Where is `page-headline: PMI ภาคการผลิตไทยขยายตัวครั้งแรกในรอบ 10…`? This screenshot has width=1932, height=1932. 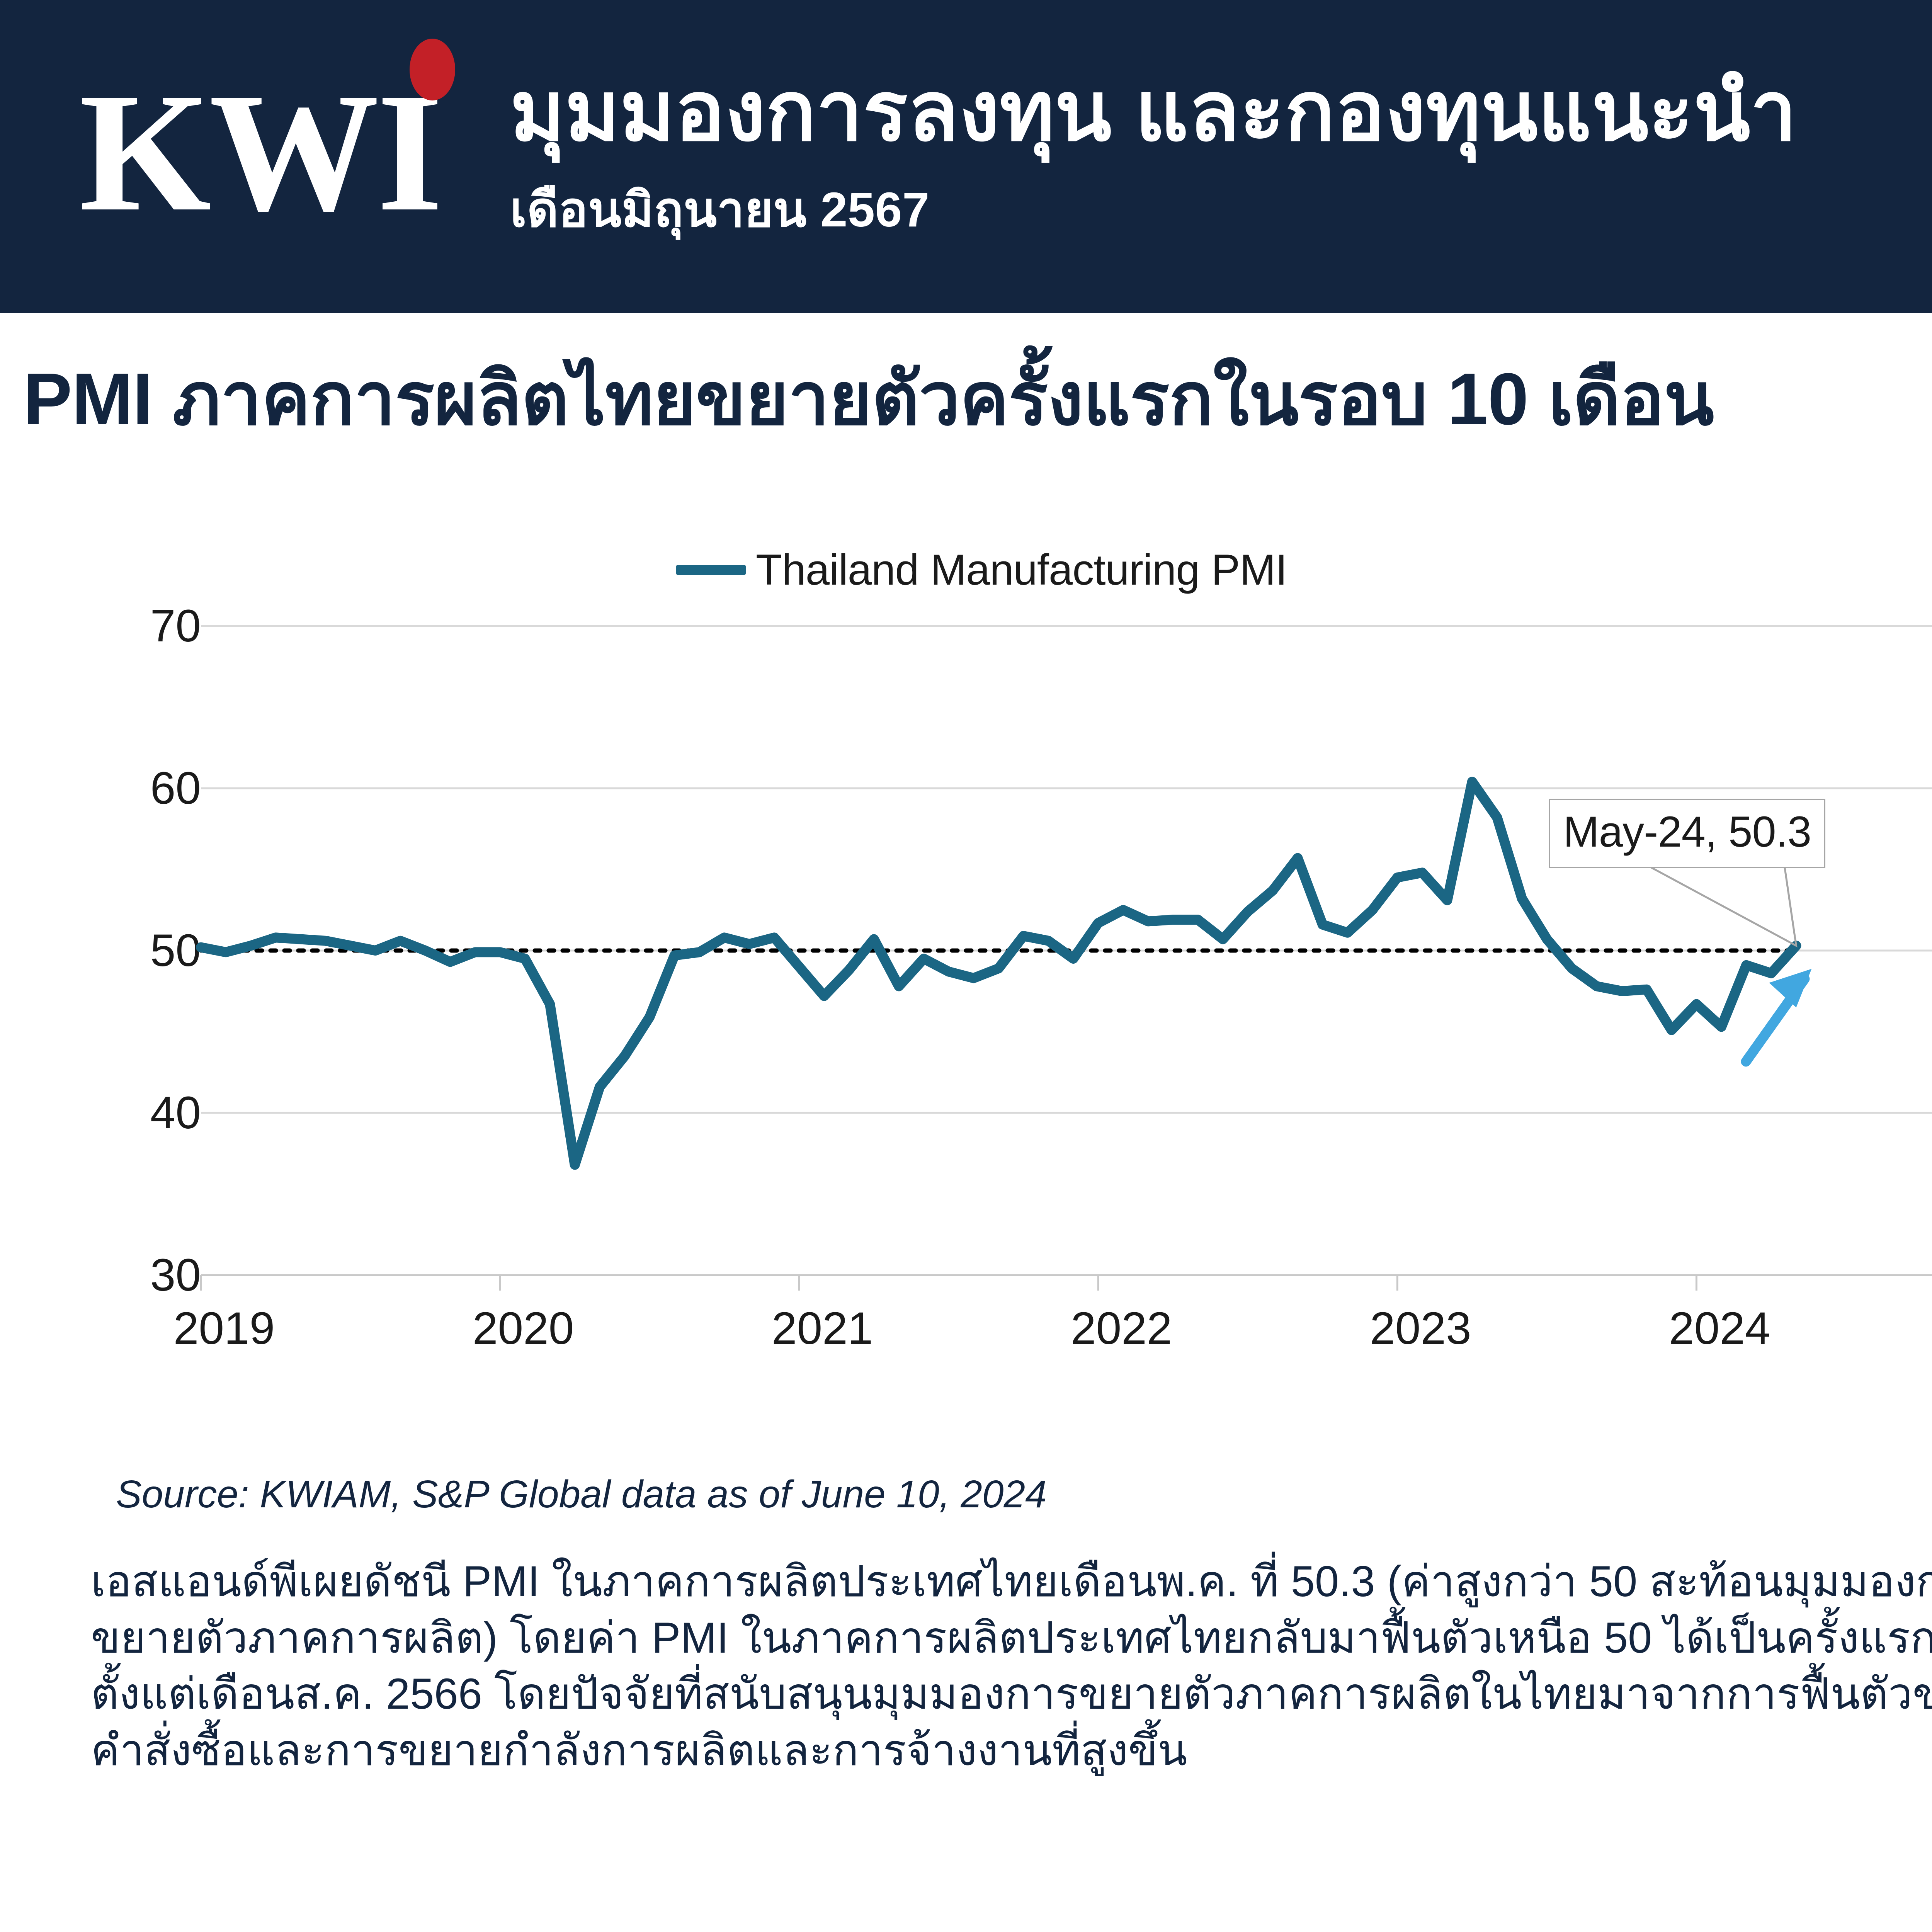
page-headline: PMI ภาคการผลิตไทยขยายตัวครั้งแรกในรอบ 10… is located at coordinates (869, 399).